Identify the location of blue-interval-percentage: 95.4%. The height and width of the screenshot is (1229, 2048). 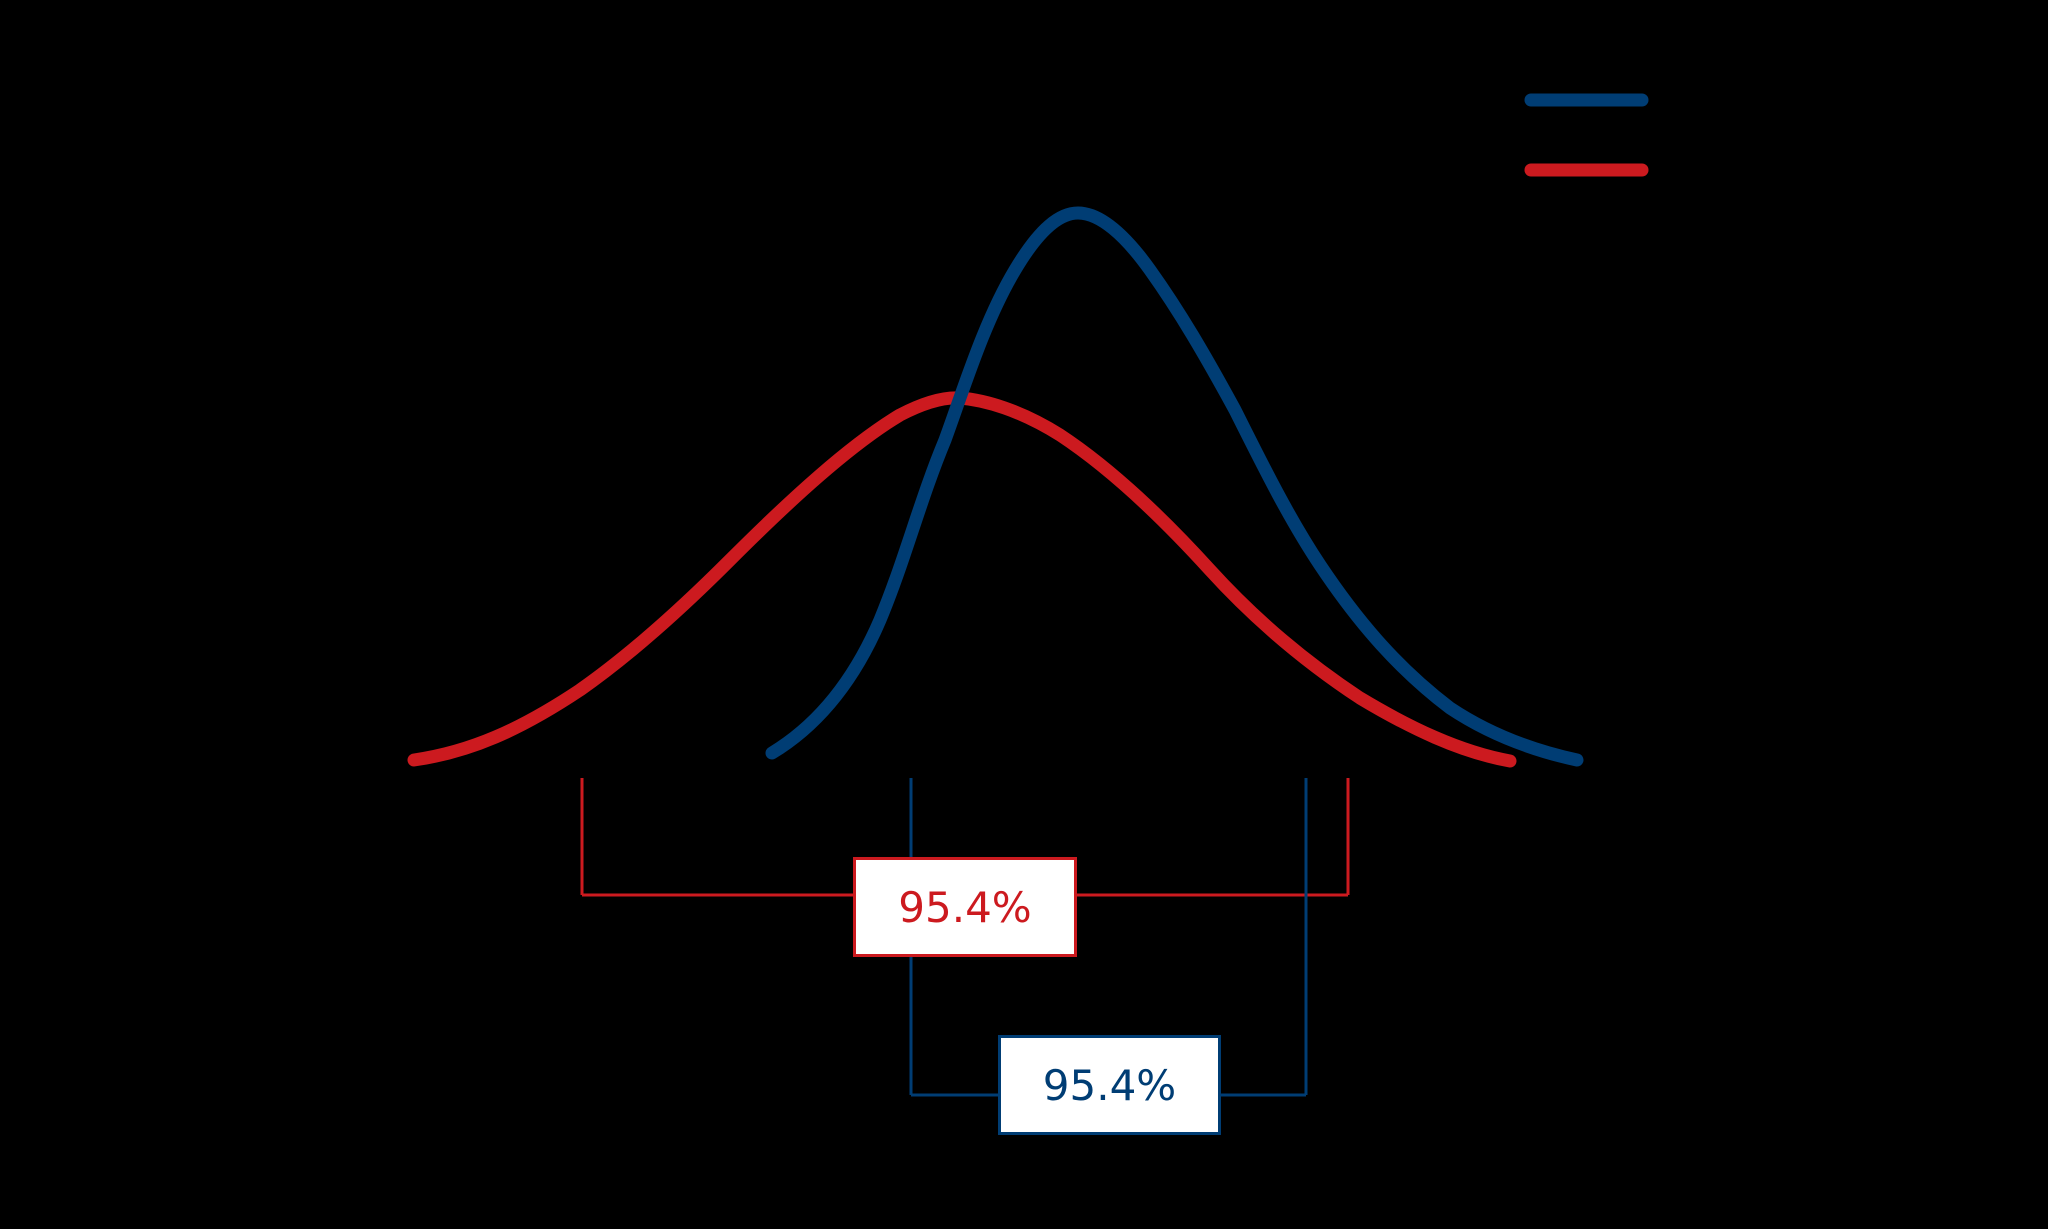
(1109, 1085).